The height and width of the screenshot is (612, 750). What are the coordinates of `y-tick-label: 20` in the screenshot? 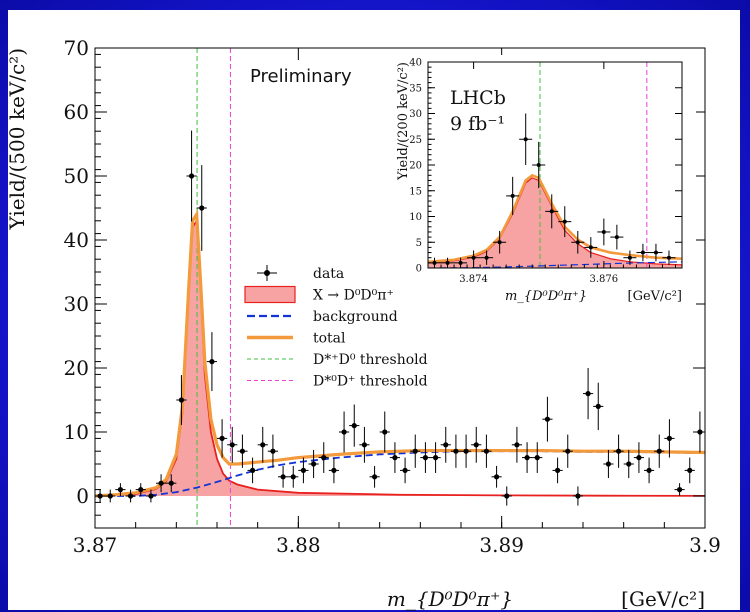 It's located at (415, 166).